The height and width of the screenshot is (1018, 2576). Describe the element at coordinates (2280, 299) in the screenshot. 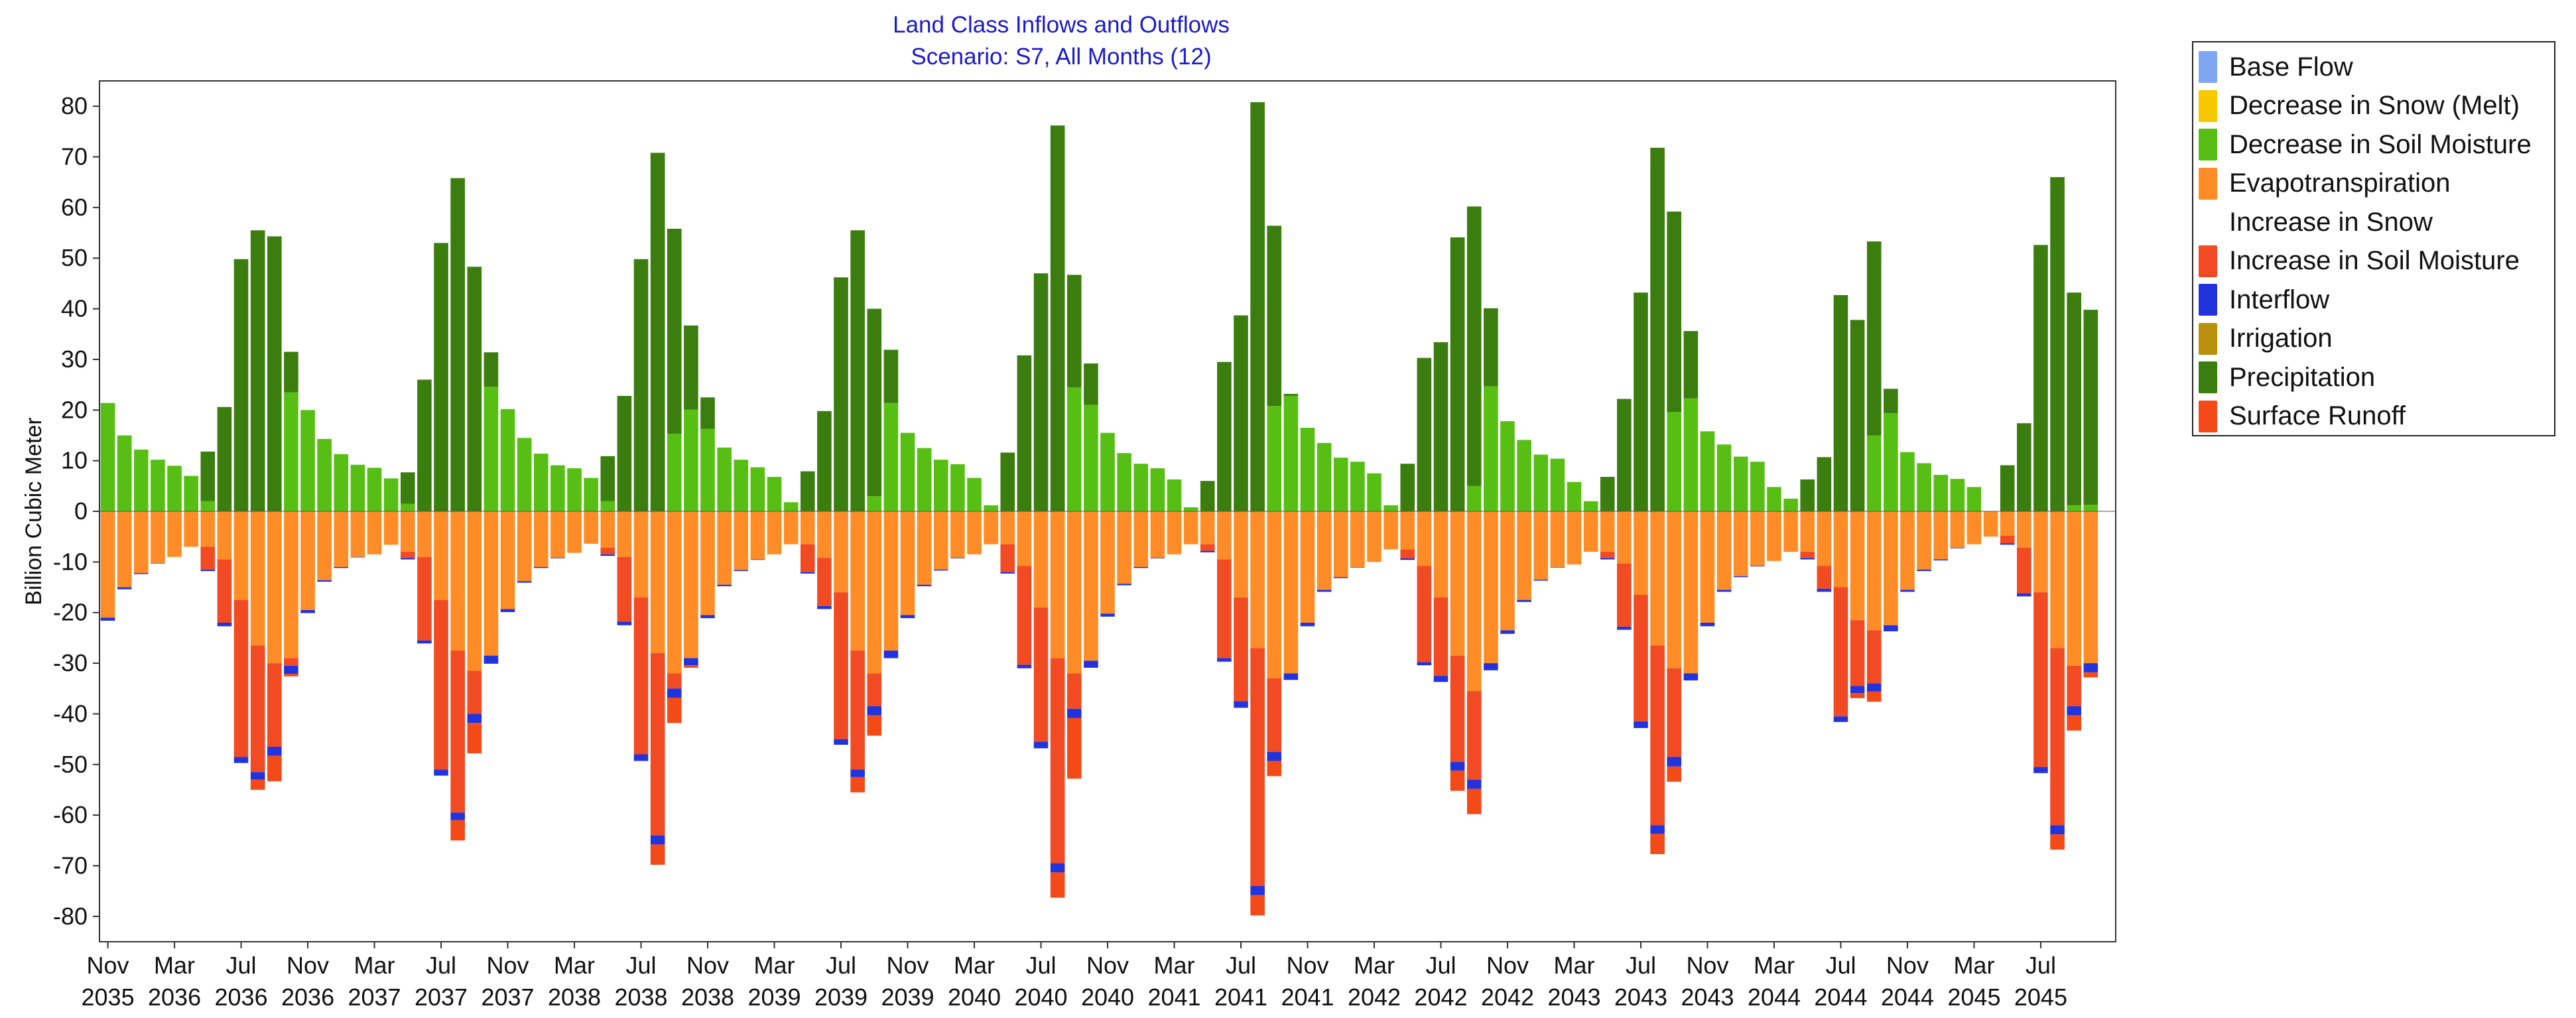

I see `legend-label: Interflow` at that location.